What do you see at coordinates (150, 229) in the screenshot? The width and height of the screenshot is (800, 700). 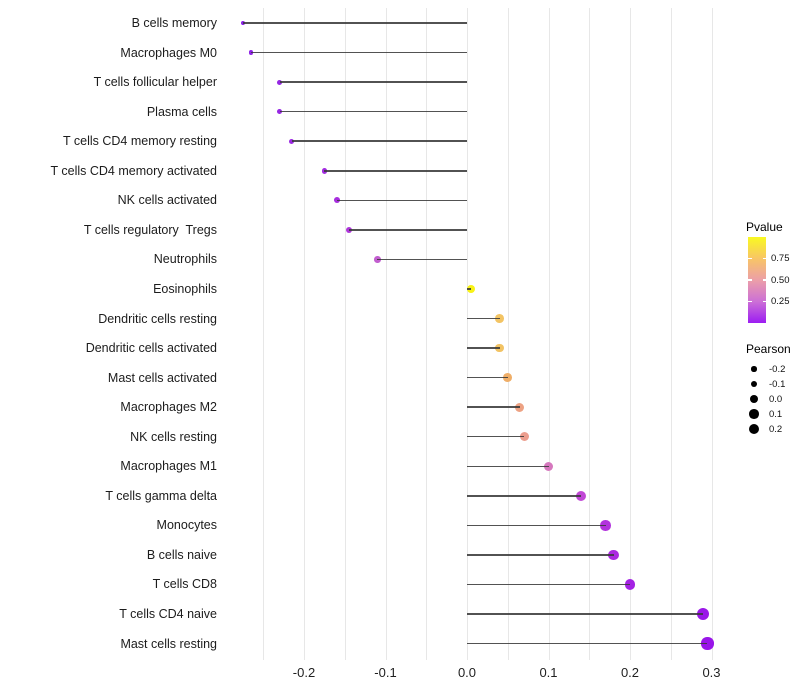 I see `category-label: T cells regulatory Tregs` at bounding box center [150, 229].